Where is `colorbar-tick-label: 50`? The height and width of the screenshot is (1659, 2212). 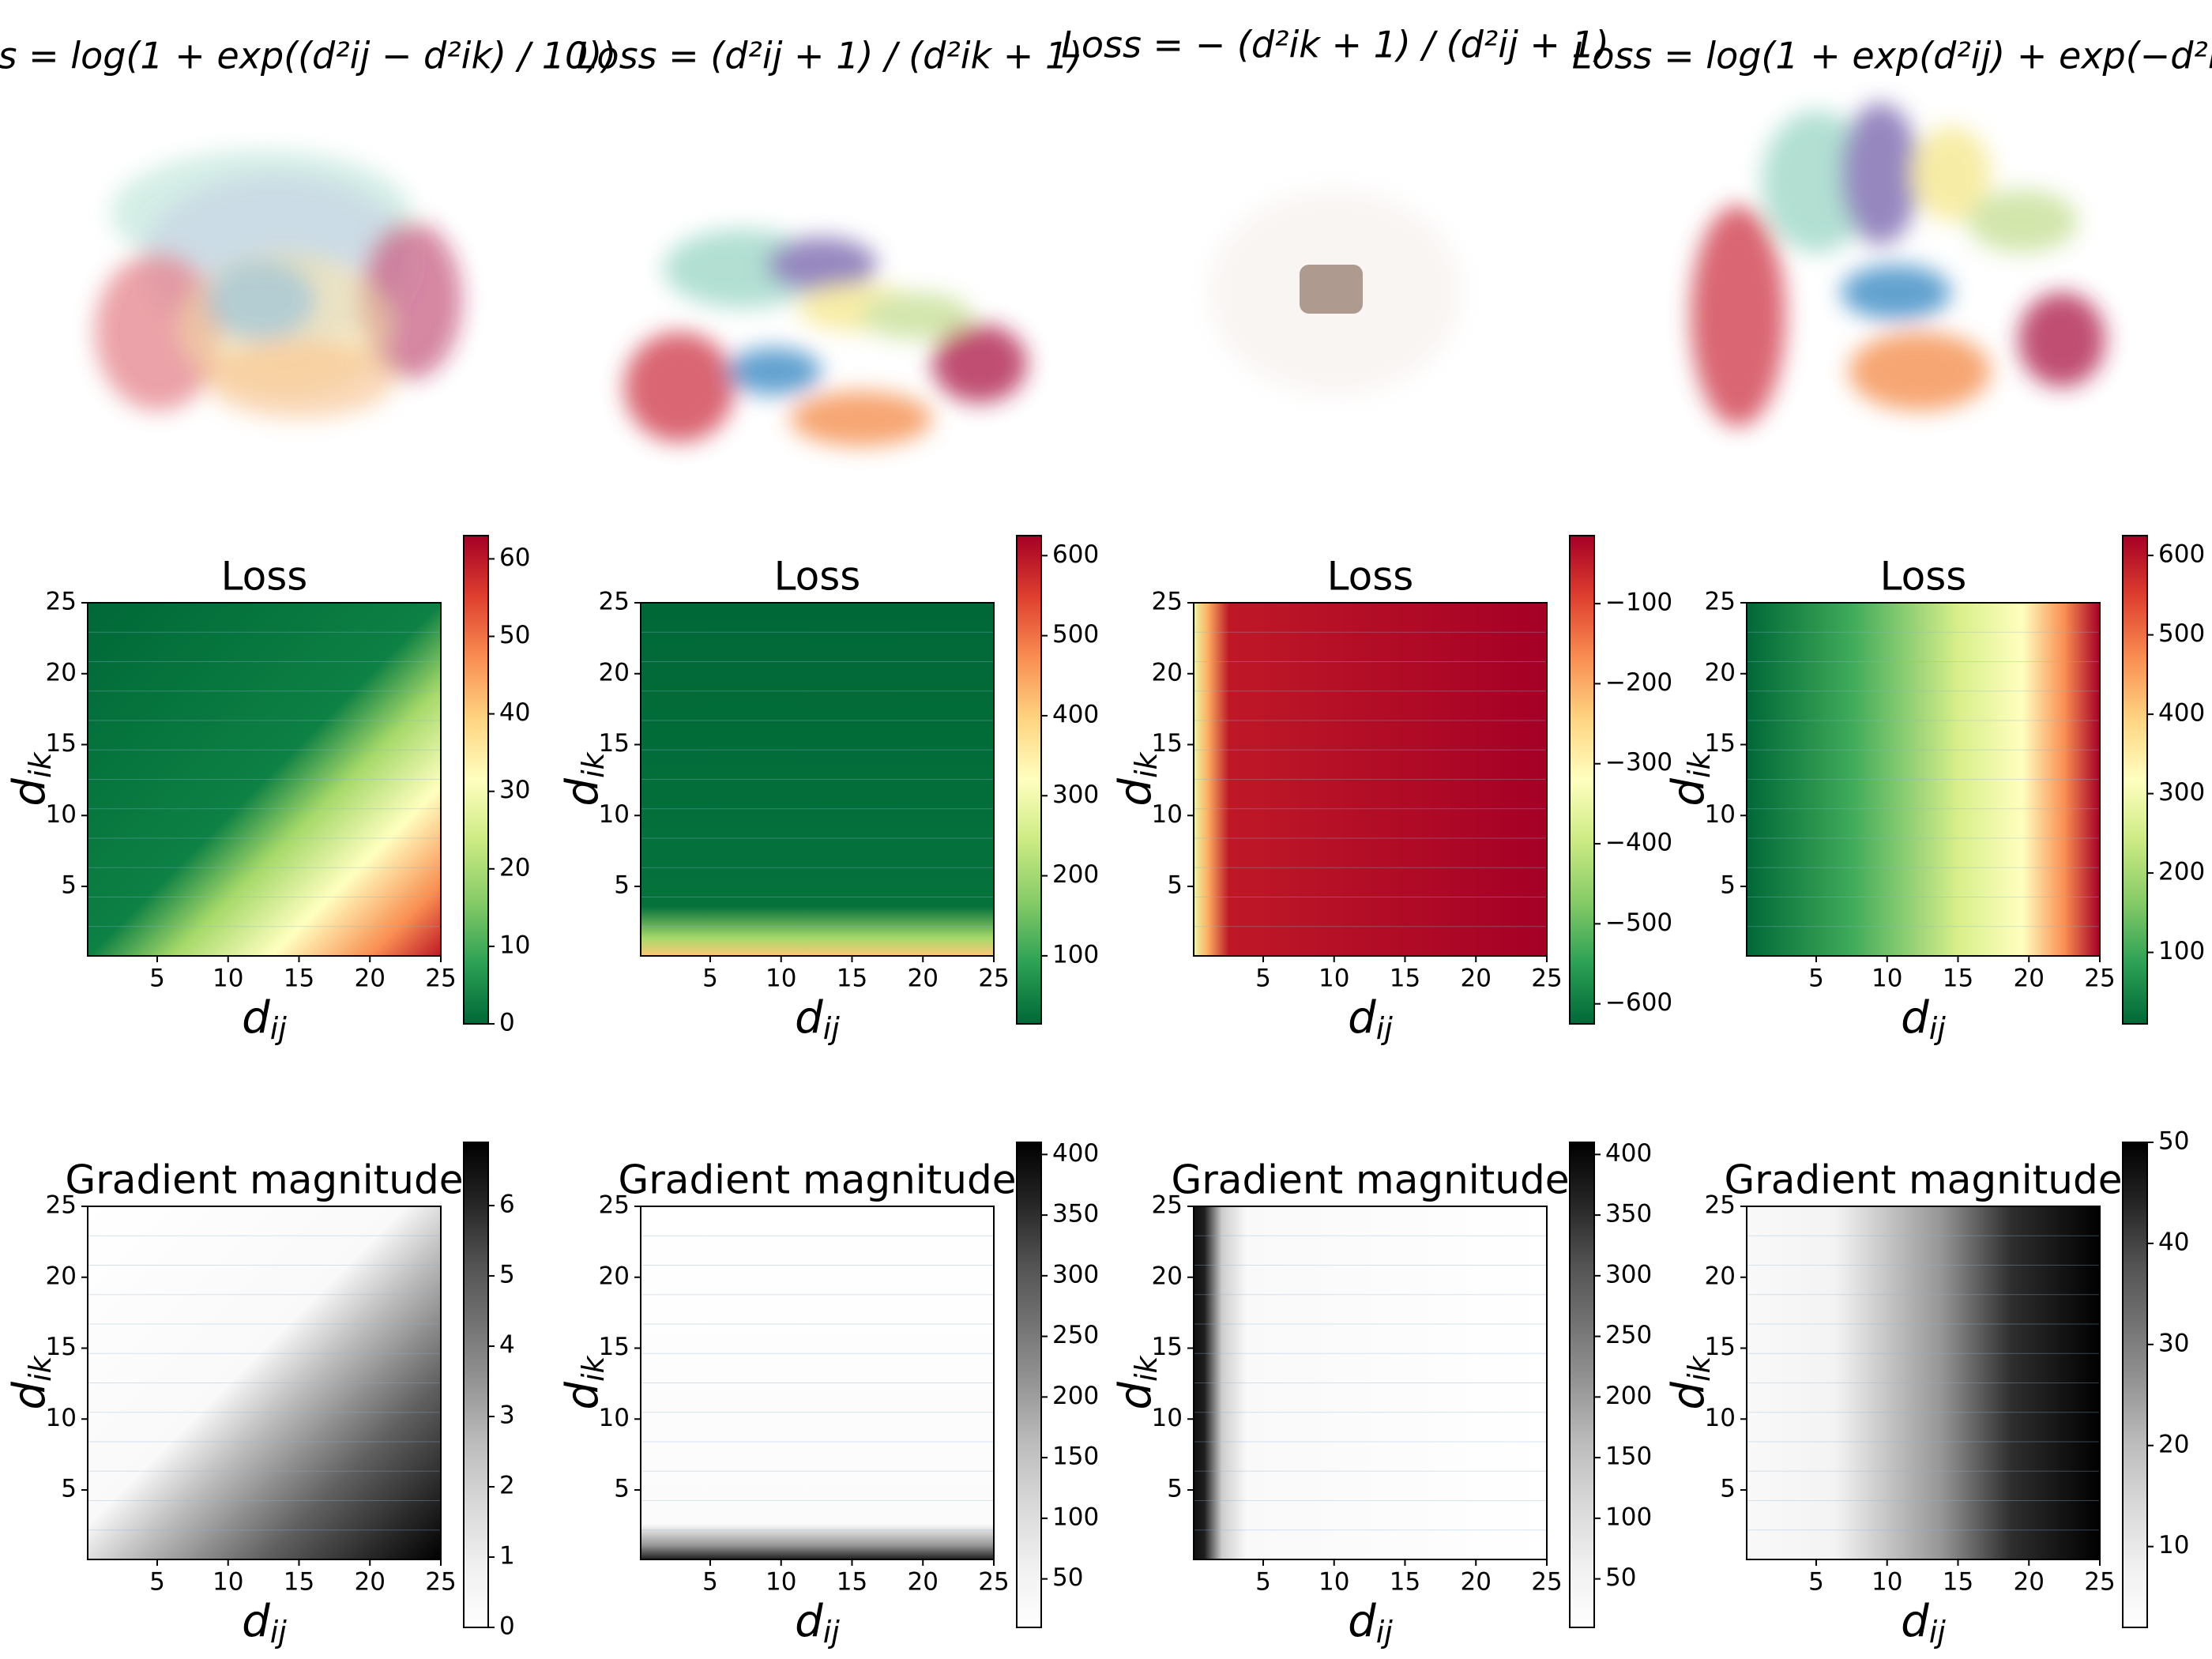
colorbar-tick-label: 50 is located at coordinates (515, 635).